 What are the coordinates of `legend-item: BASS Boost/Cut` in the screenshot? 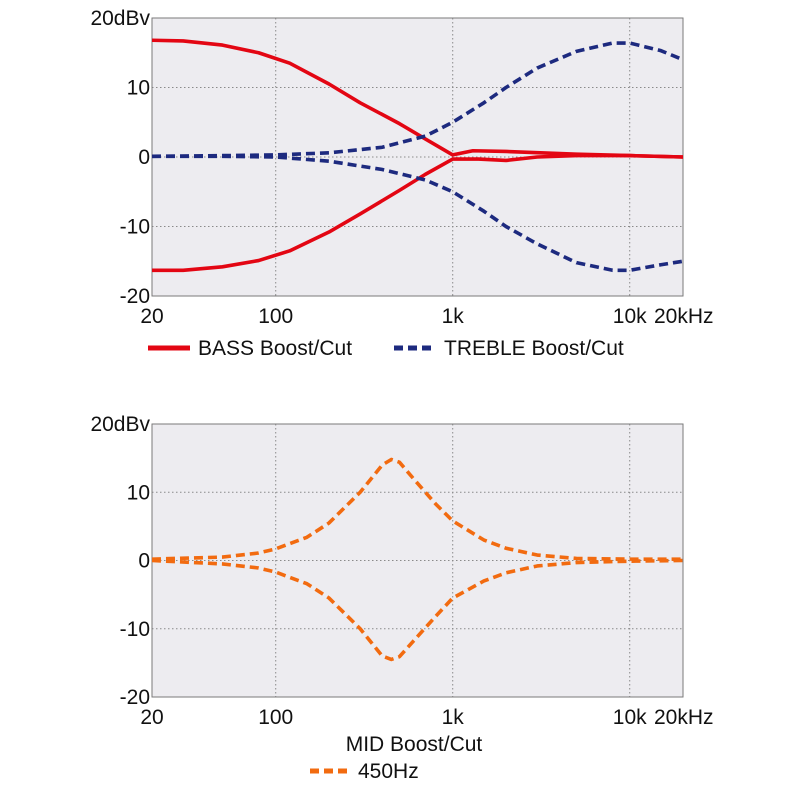 It's located at (250, 348).